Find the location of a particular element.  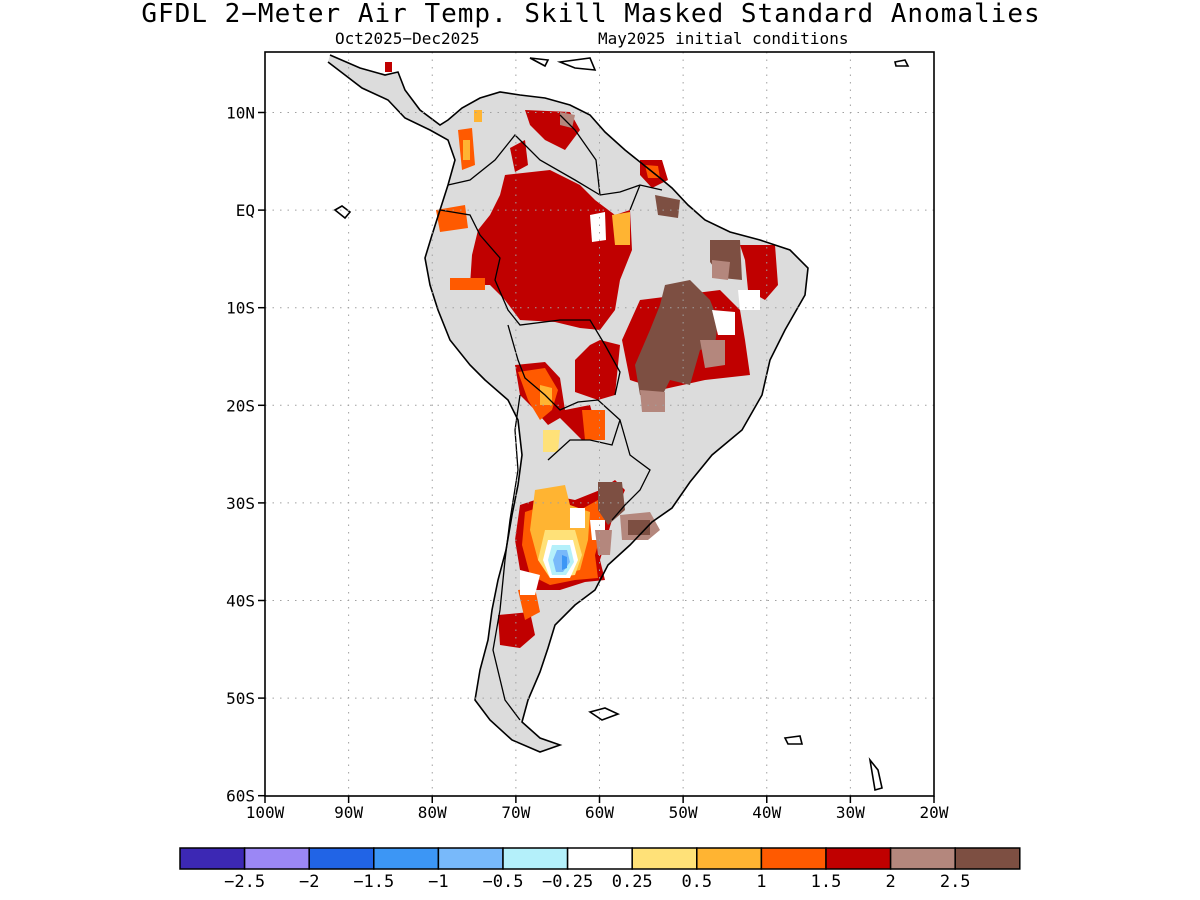

lon-label: 50W is located at coordinates (683, 812).